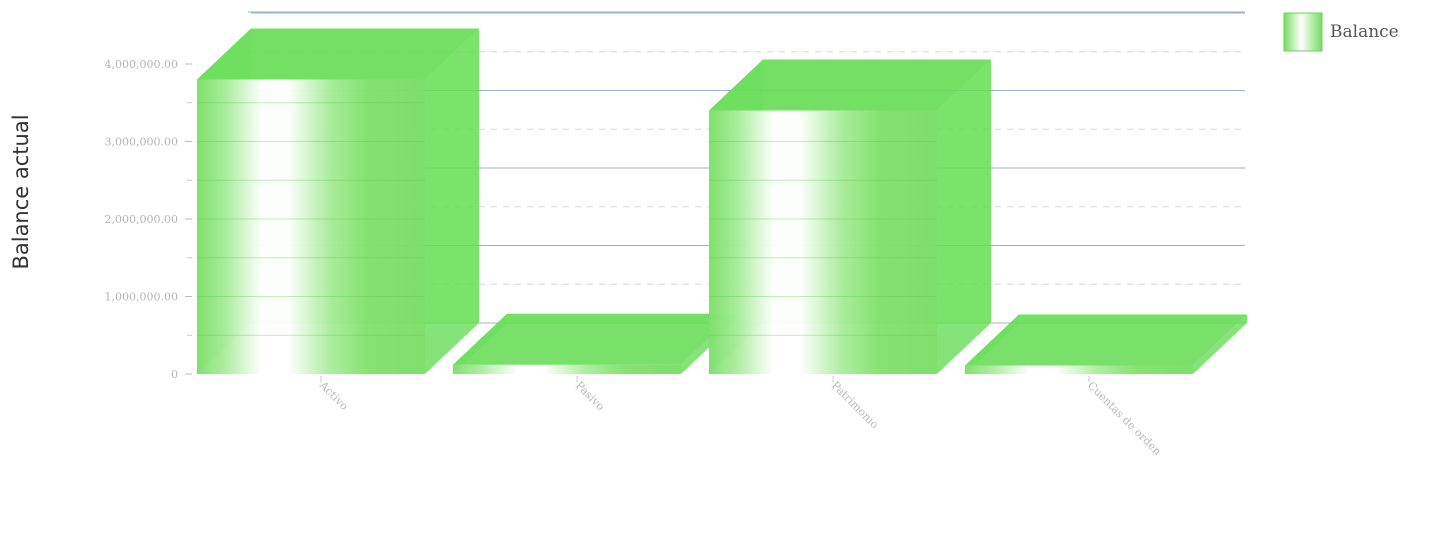 The height and width of the screenshot is (537, 1434). I want to click on y-tick-label: 0, so click(174, 374).